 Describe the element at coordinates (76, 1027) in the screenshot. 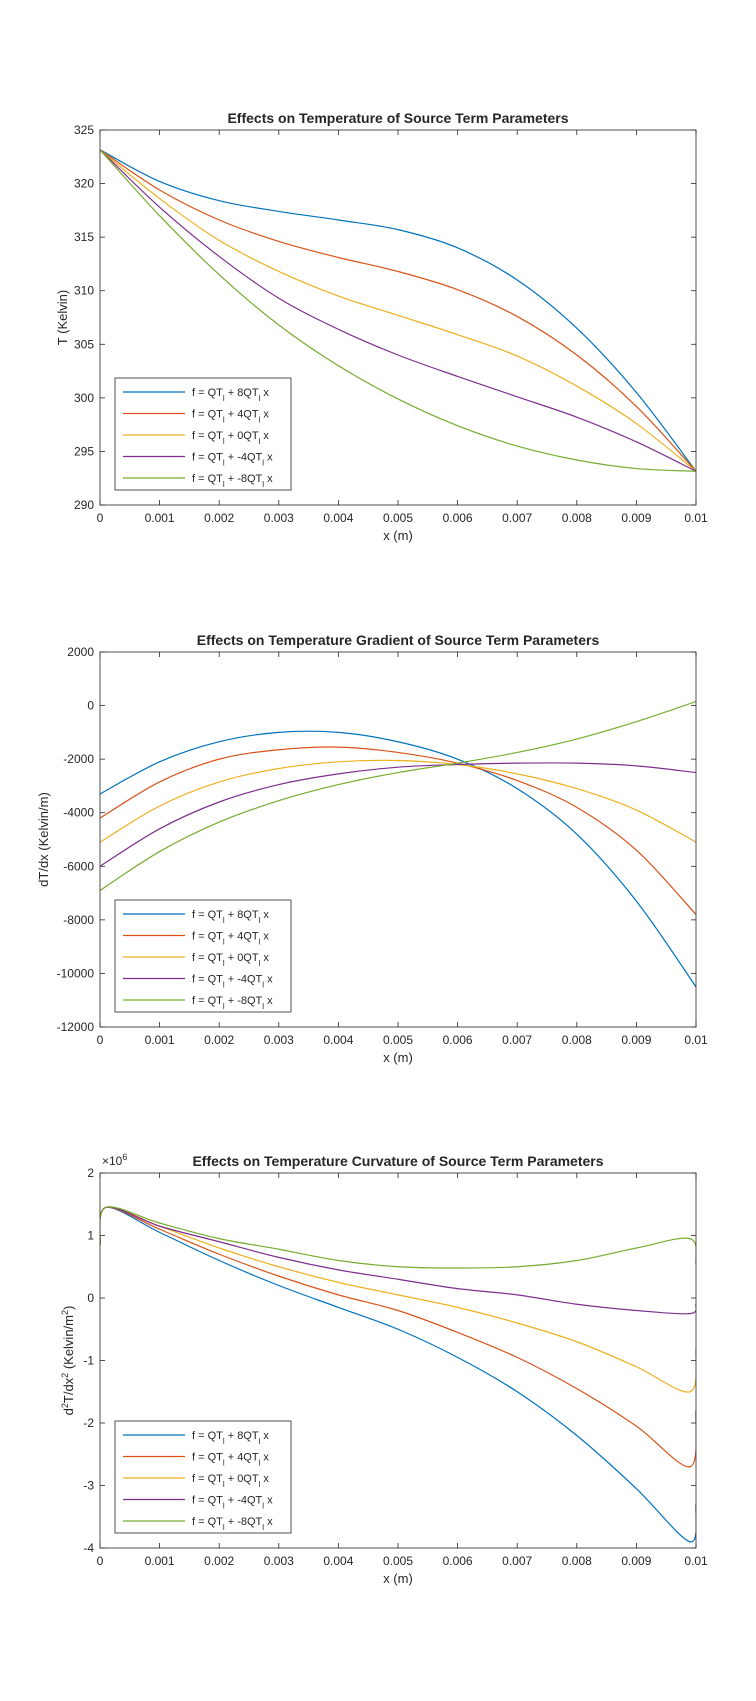

I see `y-tick-label: -12000` at that location.